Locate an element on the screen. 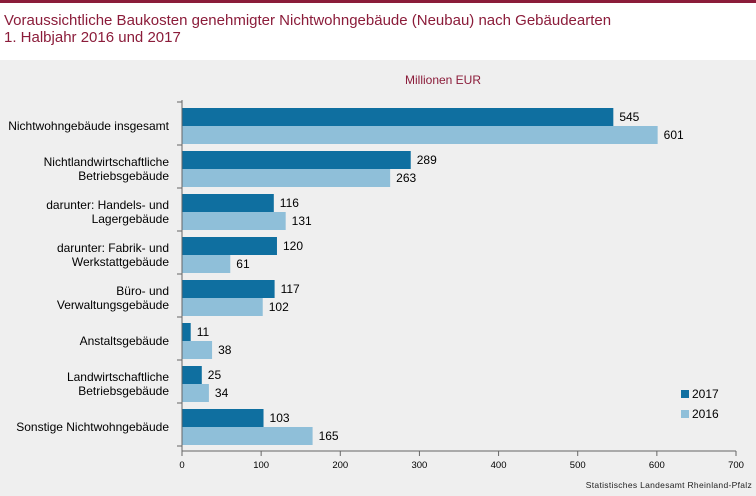 The height and width of the screenshot is (496, 756). category-label-line: darunter: Fabrik- und is located at coordinates (113, 248).